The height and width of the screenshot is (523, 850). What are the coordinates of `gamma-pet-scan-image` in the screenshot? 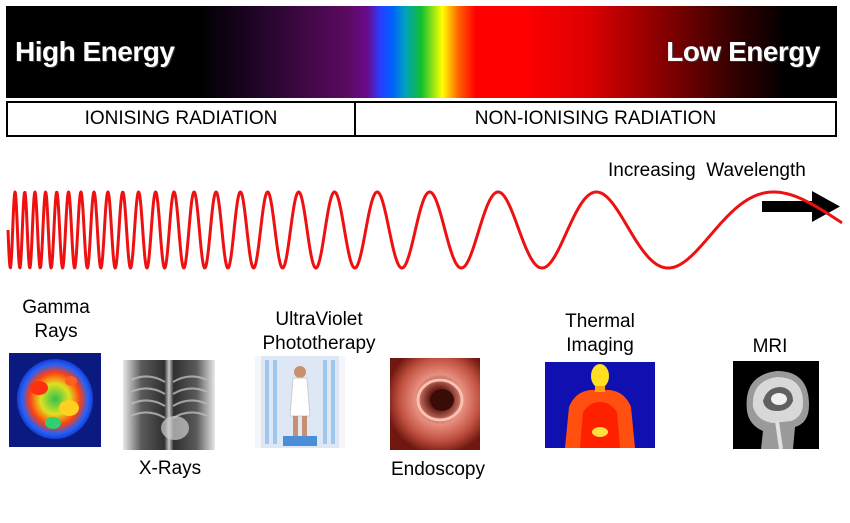 It's located at (55, 400).